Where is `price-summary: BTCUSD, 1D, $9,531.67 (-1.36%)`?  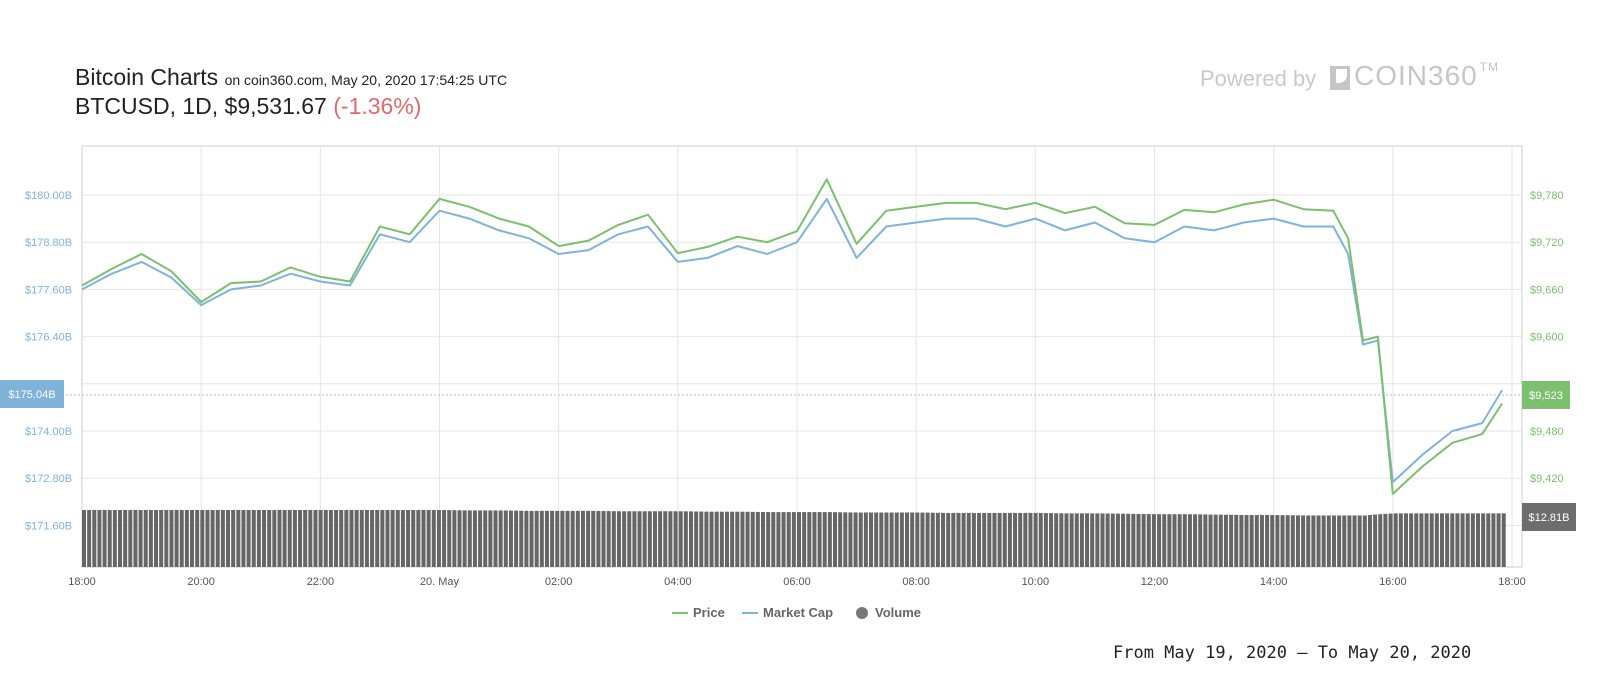
price-summary: BTCUSD, 1D, $9,531.67 (-1.36%) is located at coordinates (248, 106).